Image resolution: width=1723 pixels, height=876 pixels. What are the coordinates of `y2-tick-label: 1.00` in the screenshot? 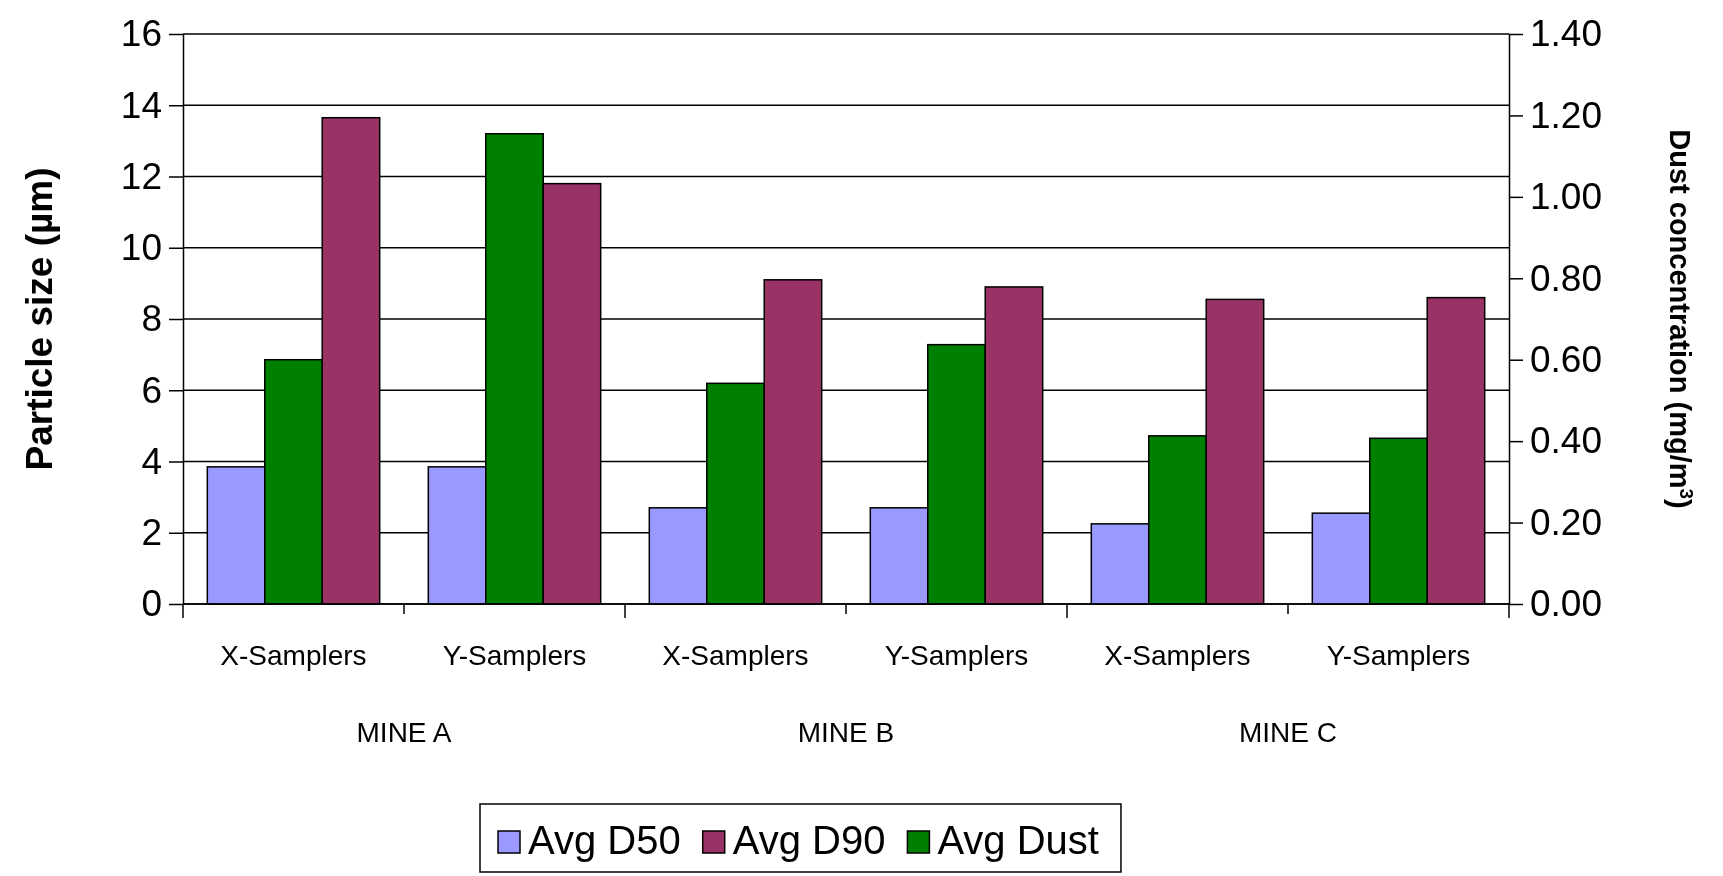 It's located at (1566, 197).